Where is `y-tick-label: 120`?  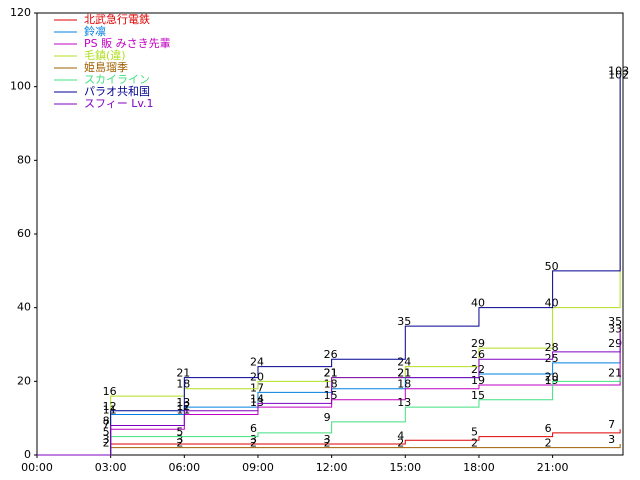 y-tick-label: 120 is located at coordinates (20, 12).